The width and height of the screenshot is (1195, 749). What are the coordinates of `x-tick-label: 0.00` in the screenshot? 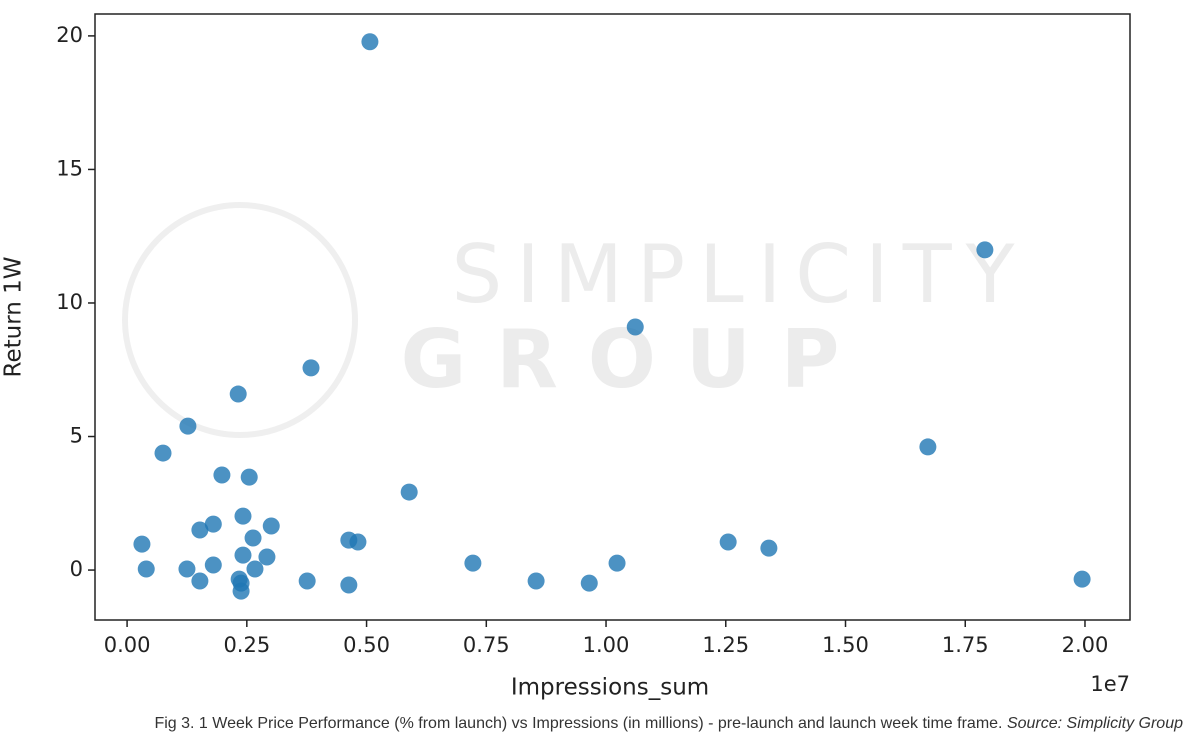 It's located at (127, 645).